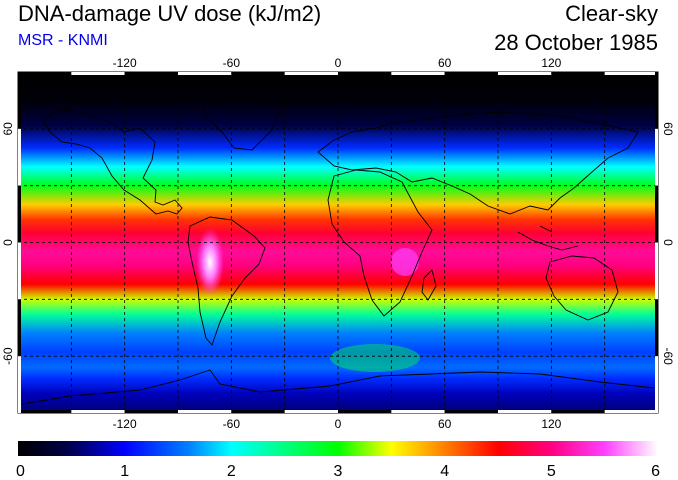 The image size is (678, 480). I want to click on lat-tick-label-left: 60, so click(8, 129).